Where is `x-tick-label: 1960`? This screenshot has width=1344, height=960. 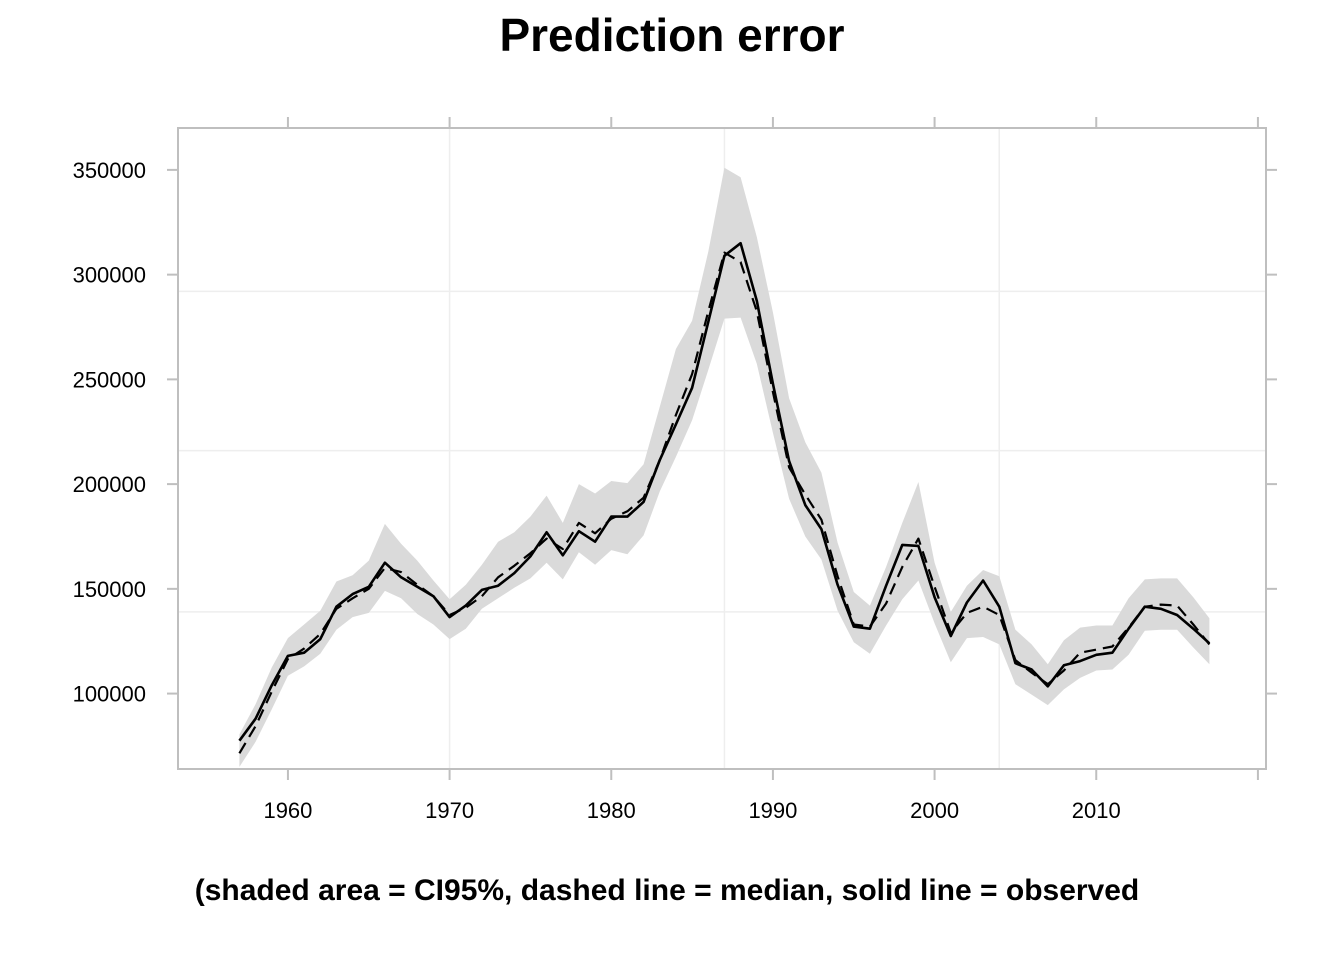 x-tick-label: 1960 is located at coordinates (287, 810).